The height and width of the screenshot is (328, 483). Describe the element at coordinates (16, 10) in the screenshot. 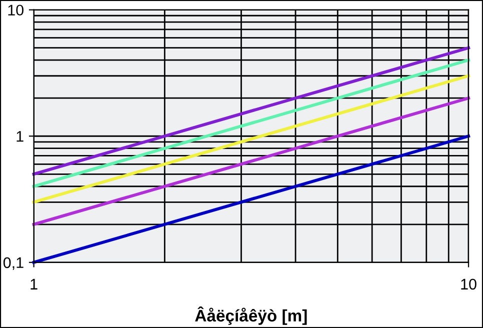

I see `y-tick-label: 10` at that location.